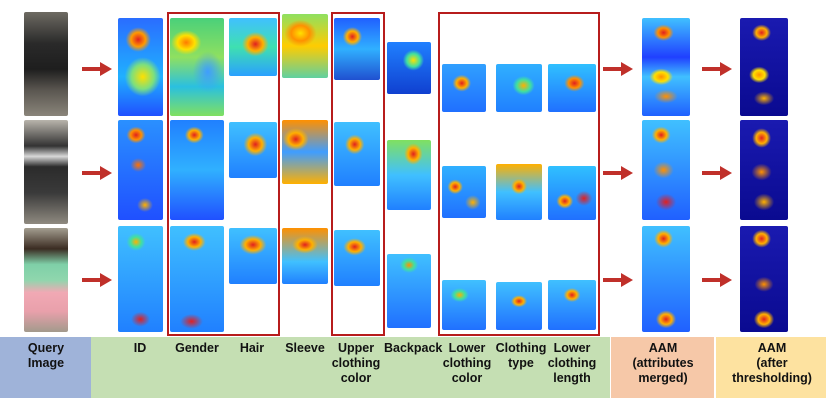 Image resolution: width=831 pixels, height=404 pixels. Describe the element at coordinates (197, 170) in the screenshot. I see `heatmap-gender-row2` at that location.